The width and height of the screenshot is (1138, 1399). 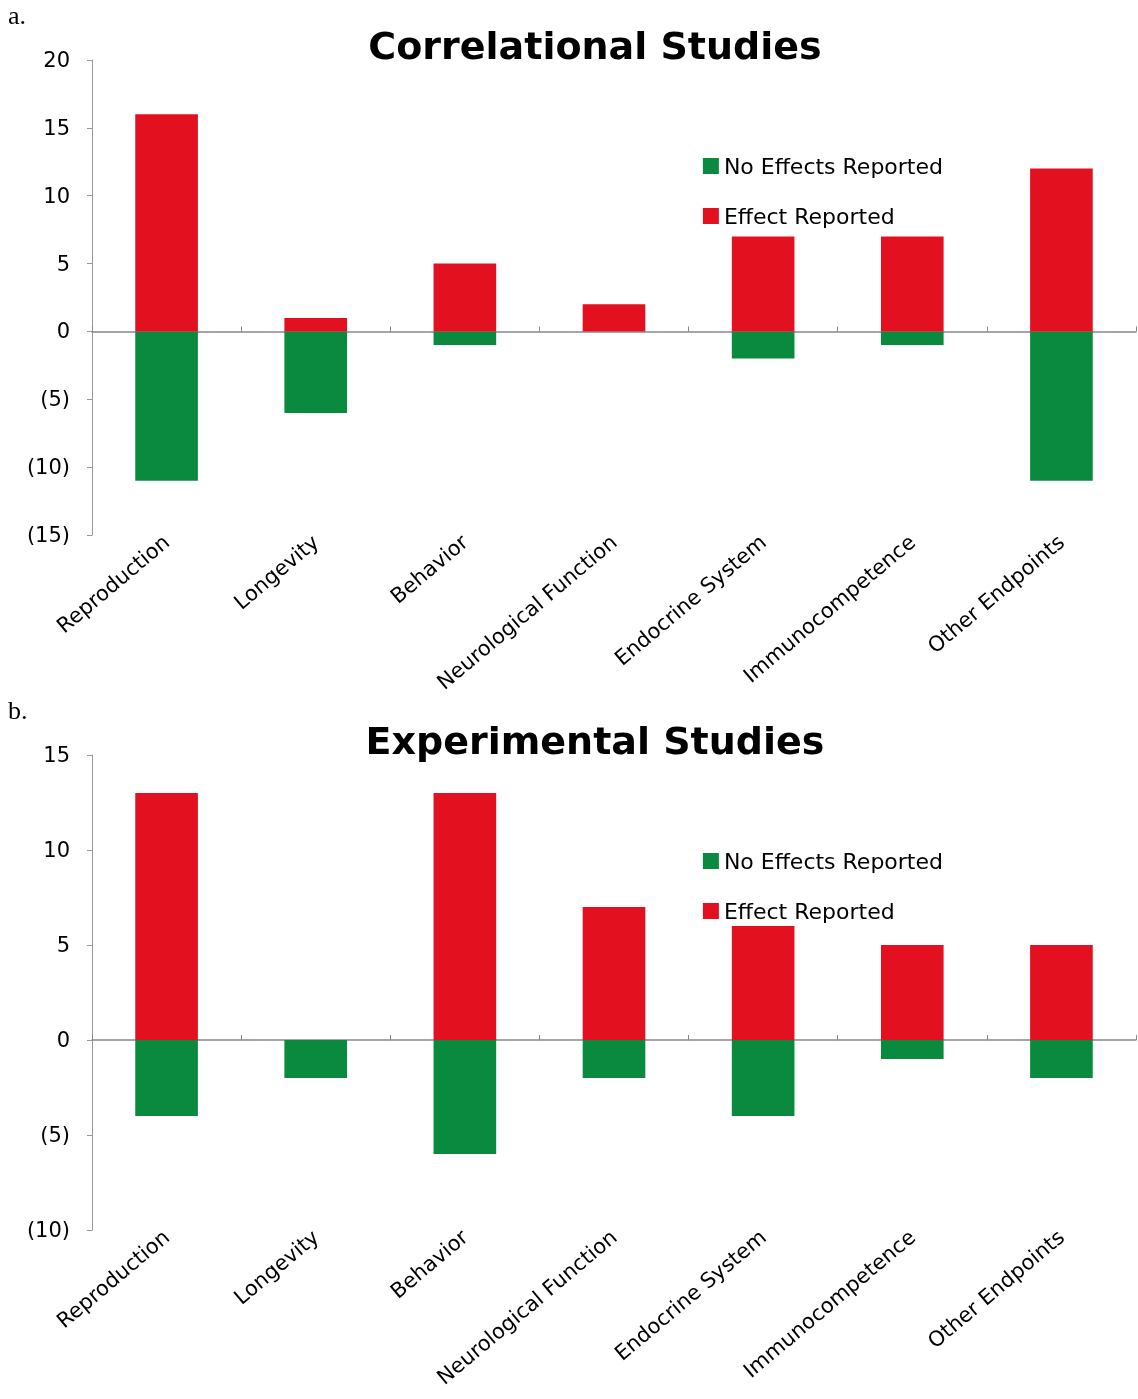 I want to click on chart-title: Correlational Studies, so click(x=595, y=46).